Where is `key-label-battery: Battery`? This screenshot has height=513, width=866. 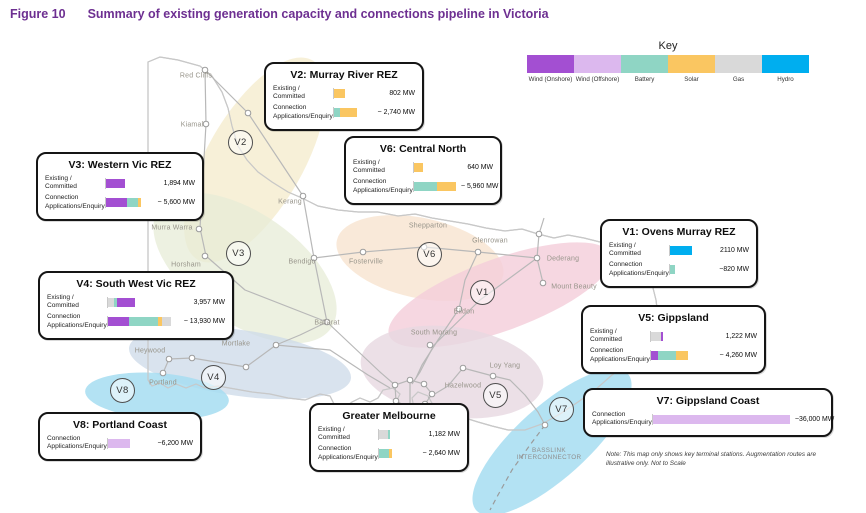
key-label-battery: Battery is located at coordinates (644, 79).